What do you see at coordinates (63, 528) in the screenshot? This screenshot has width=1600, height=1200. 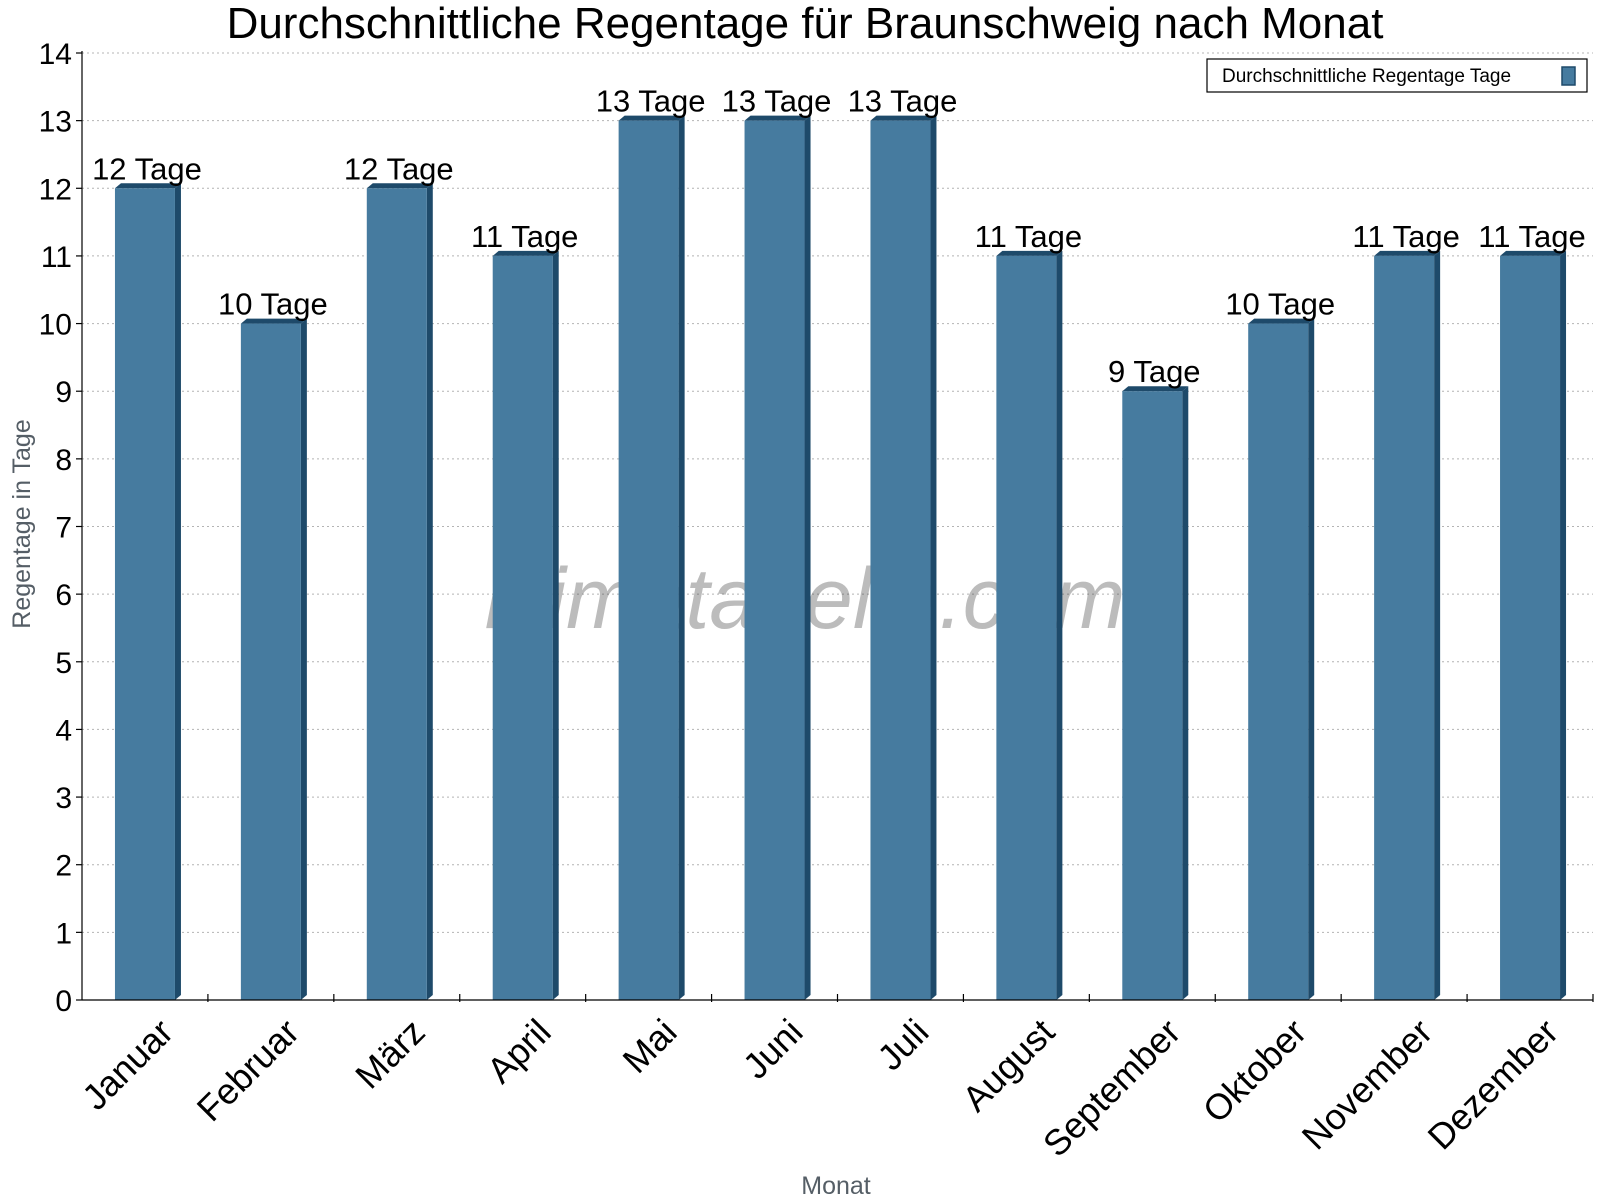 I see `y-tick-label: 7` at bounding box center [63, 528].